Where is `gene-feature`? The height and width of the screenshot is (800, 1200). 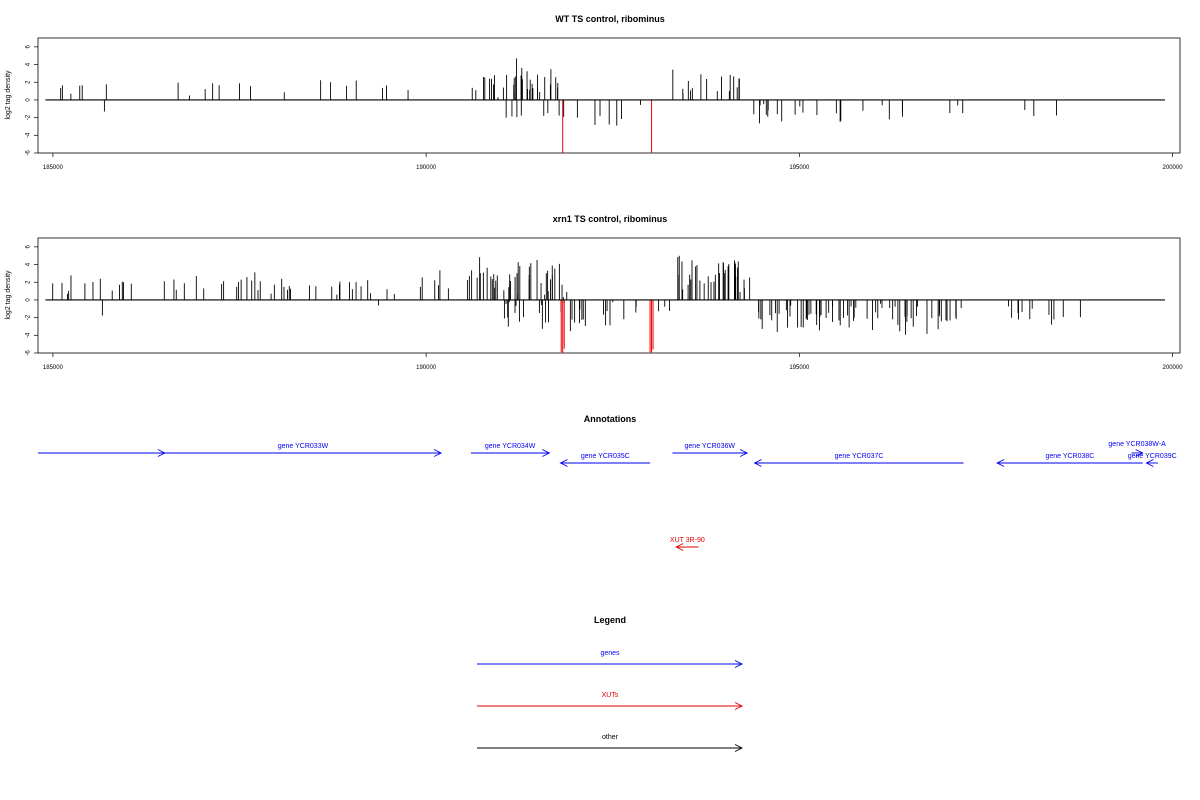 gene-feature is located at coordinates (102, 453).